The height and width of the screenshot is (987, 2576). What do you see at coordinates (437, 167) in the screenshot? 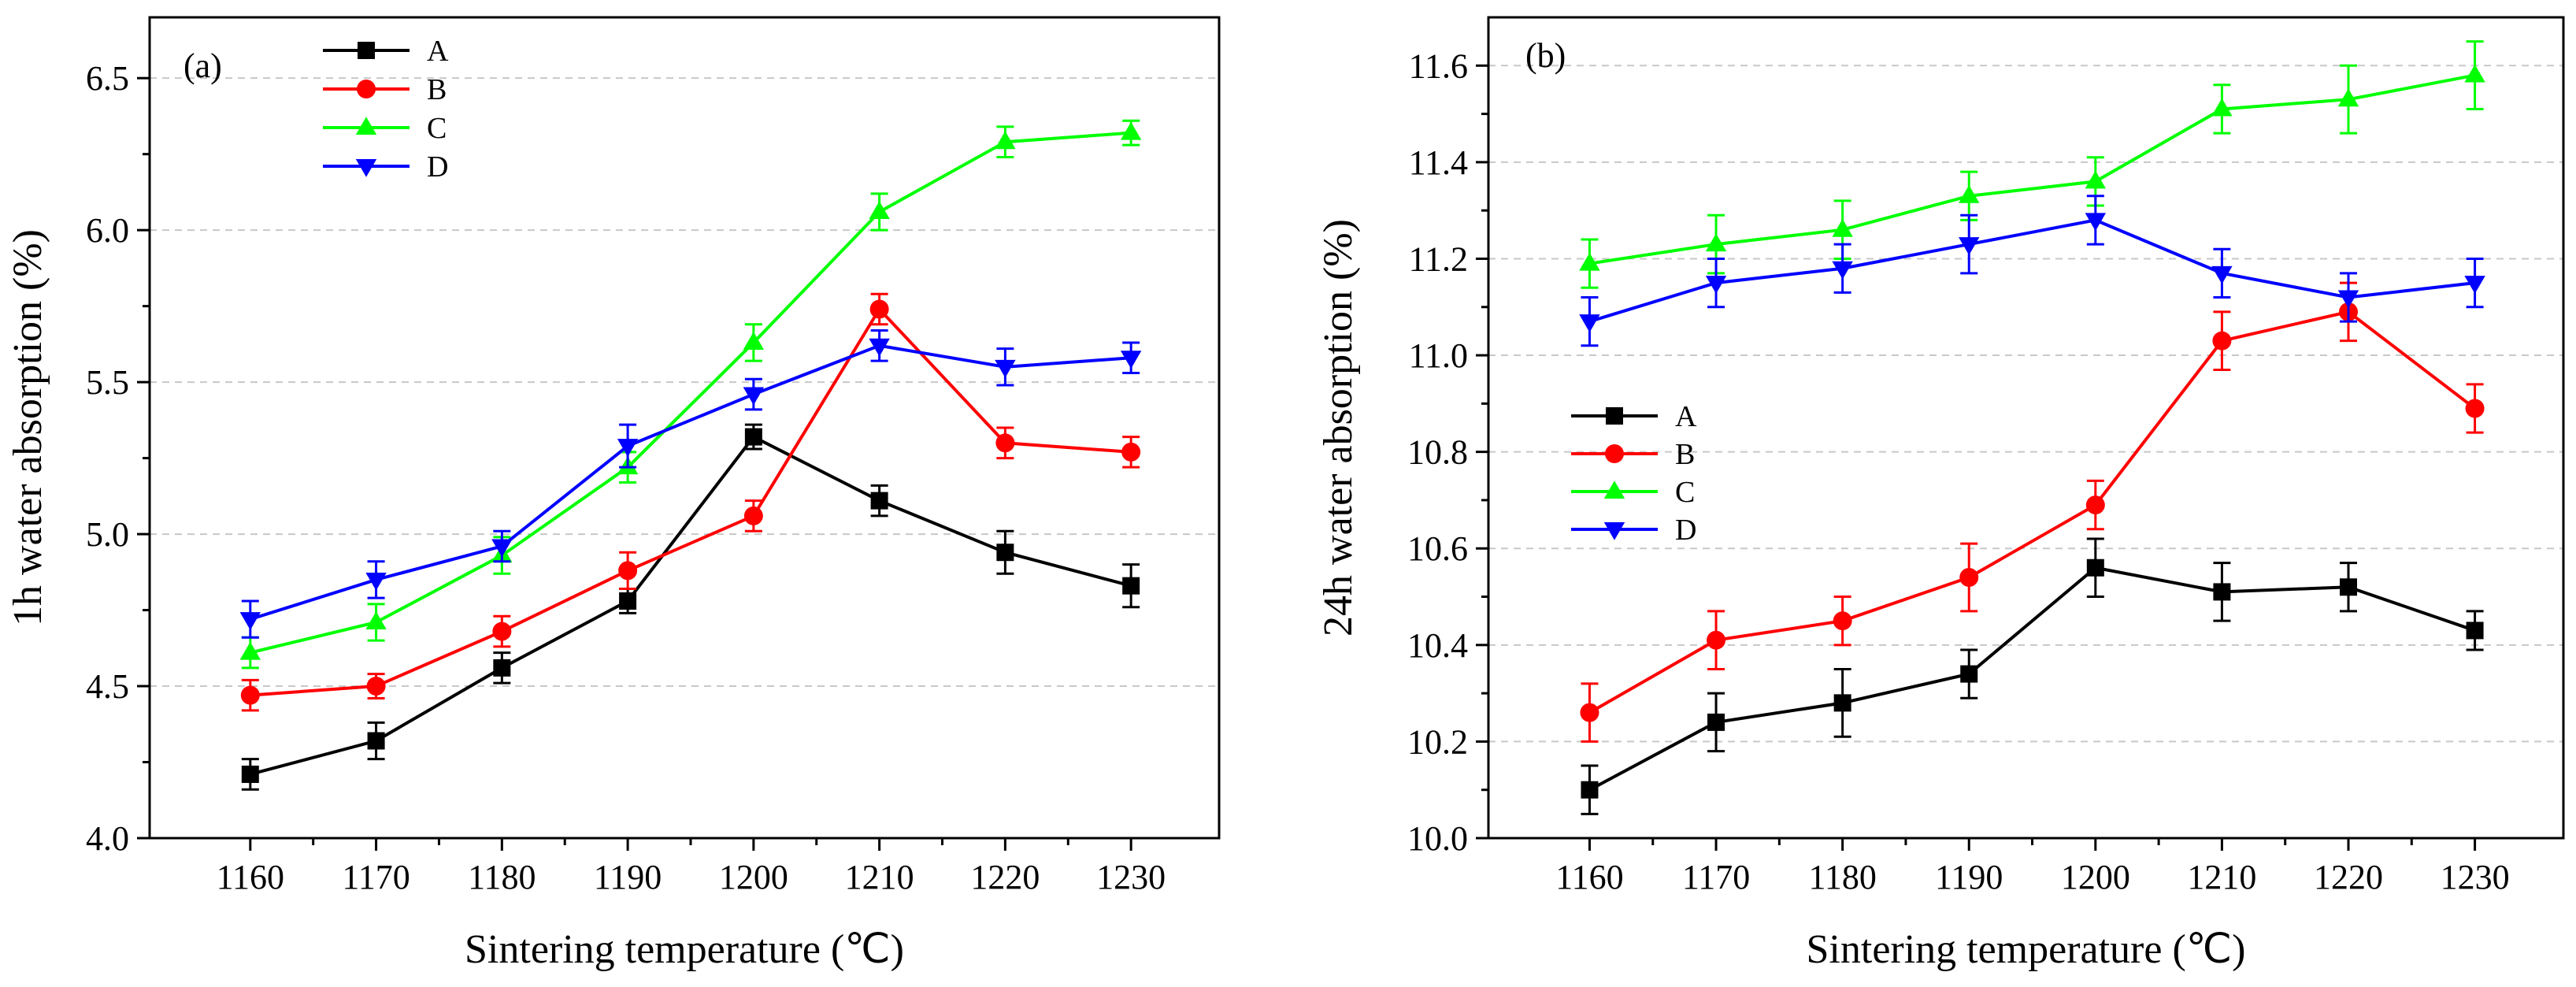
I see `legend-label: D` at bounding box center [437, 167].